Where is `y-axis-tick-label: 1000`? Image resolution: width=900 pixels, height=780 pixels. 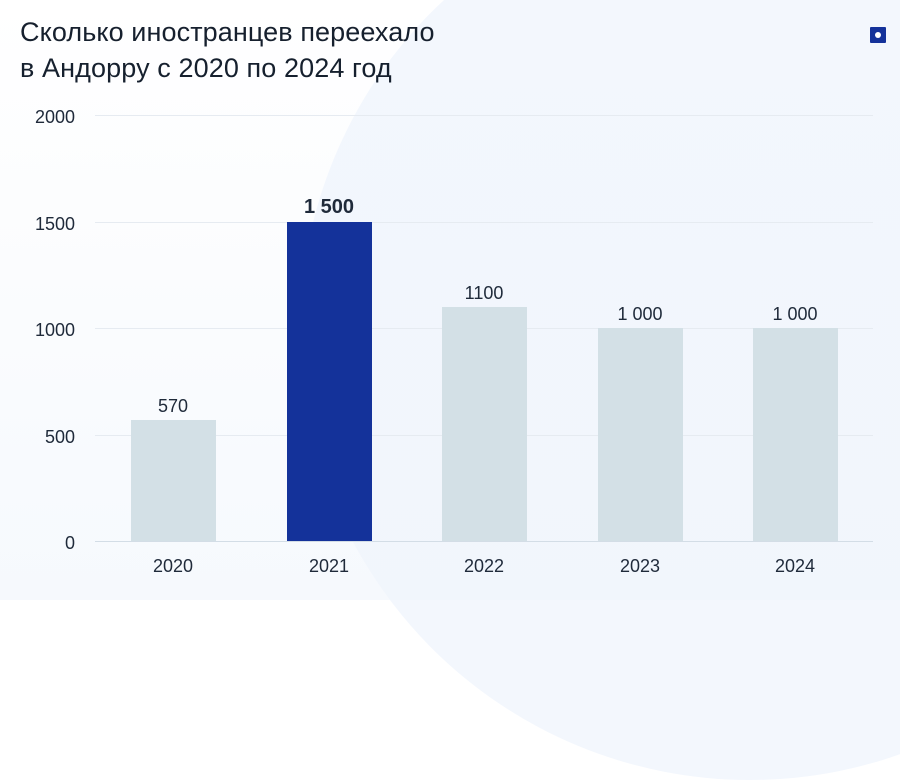
y-axis-tick-label: 1000 is located at coordinates (54, 330).